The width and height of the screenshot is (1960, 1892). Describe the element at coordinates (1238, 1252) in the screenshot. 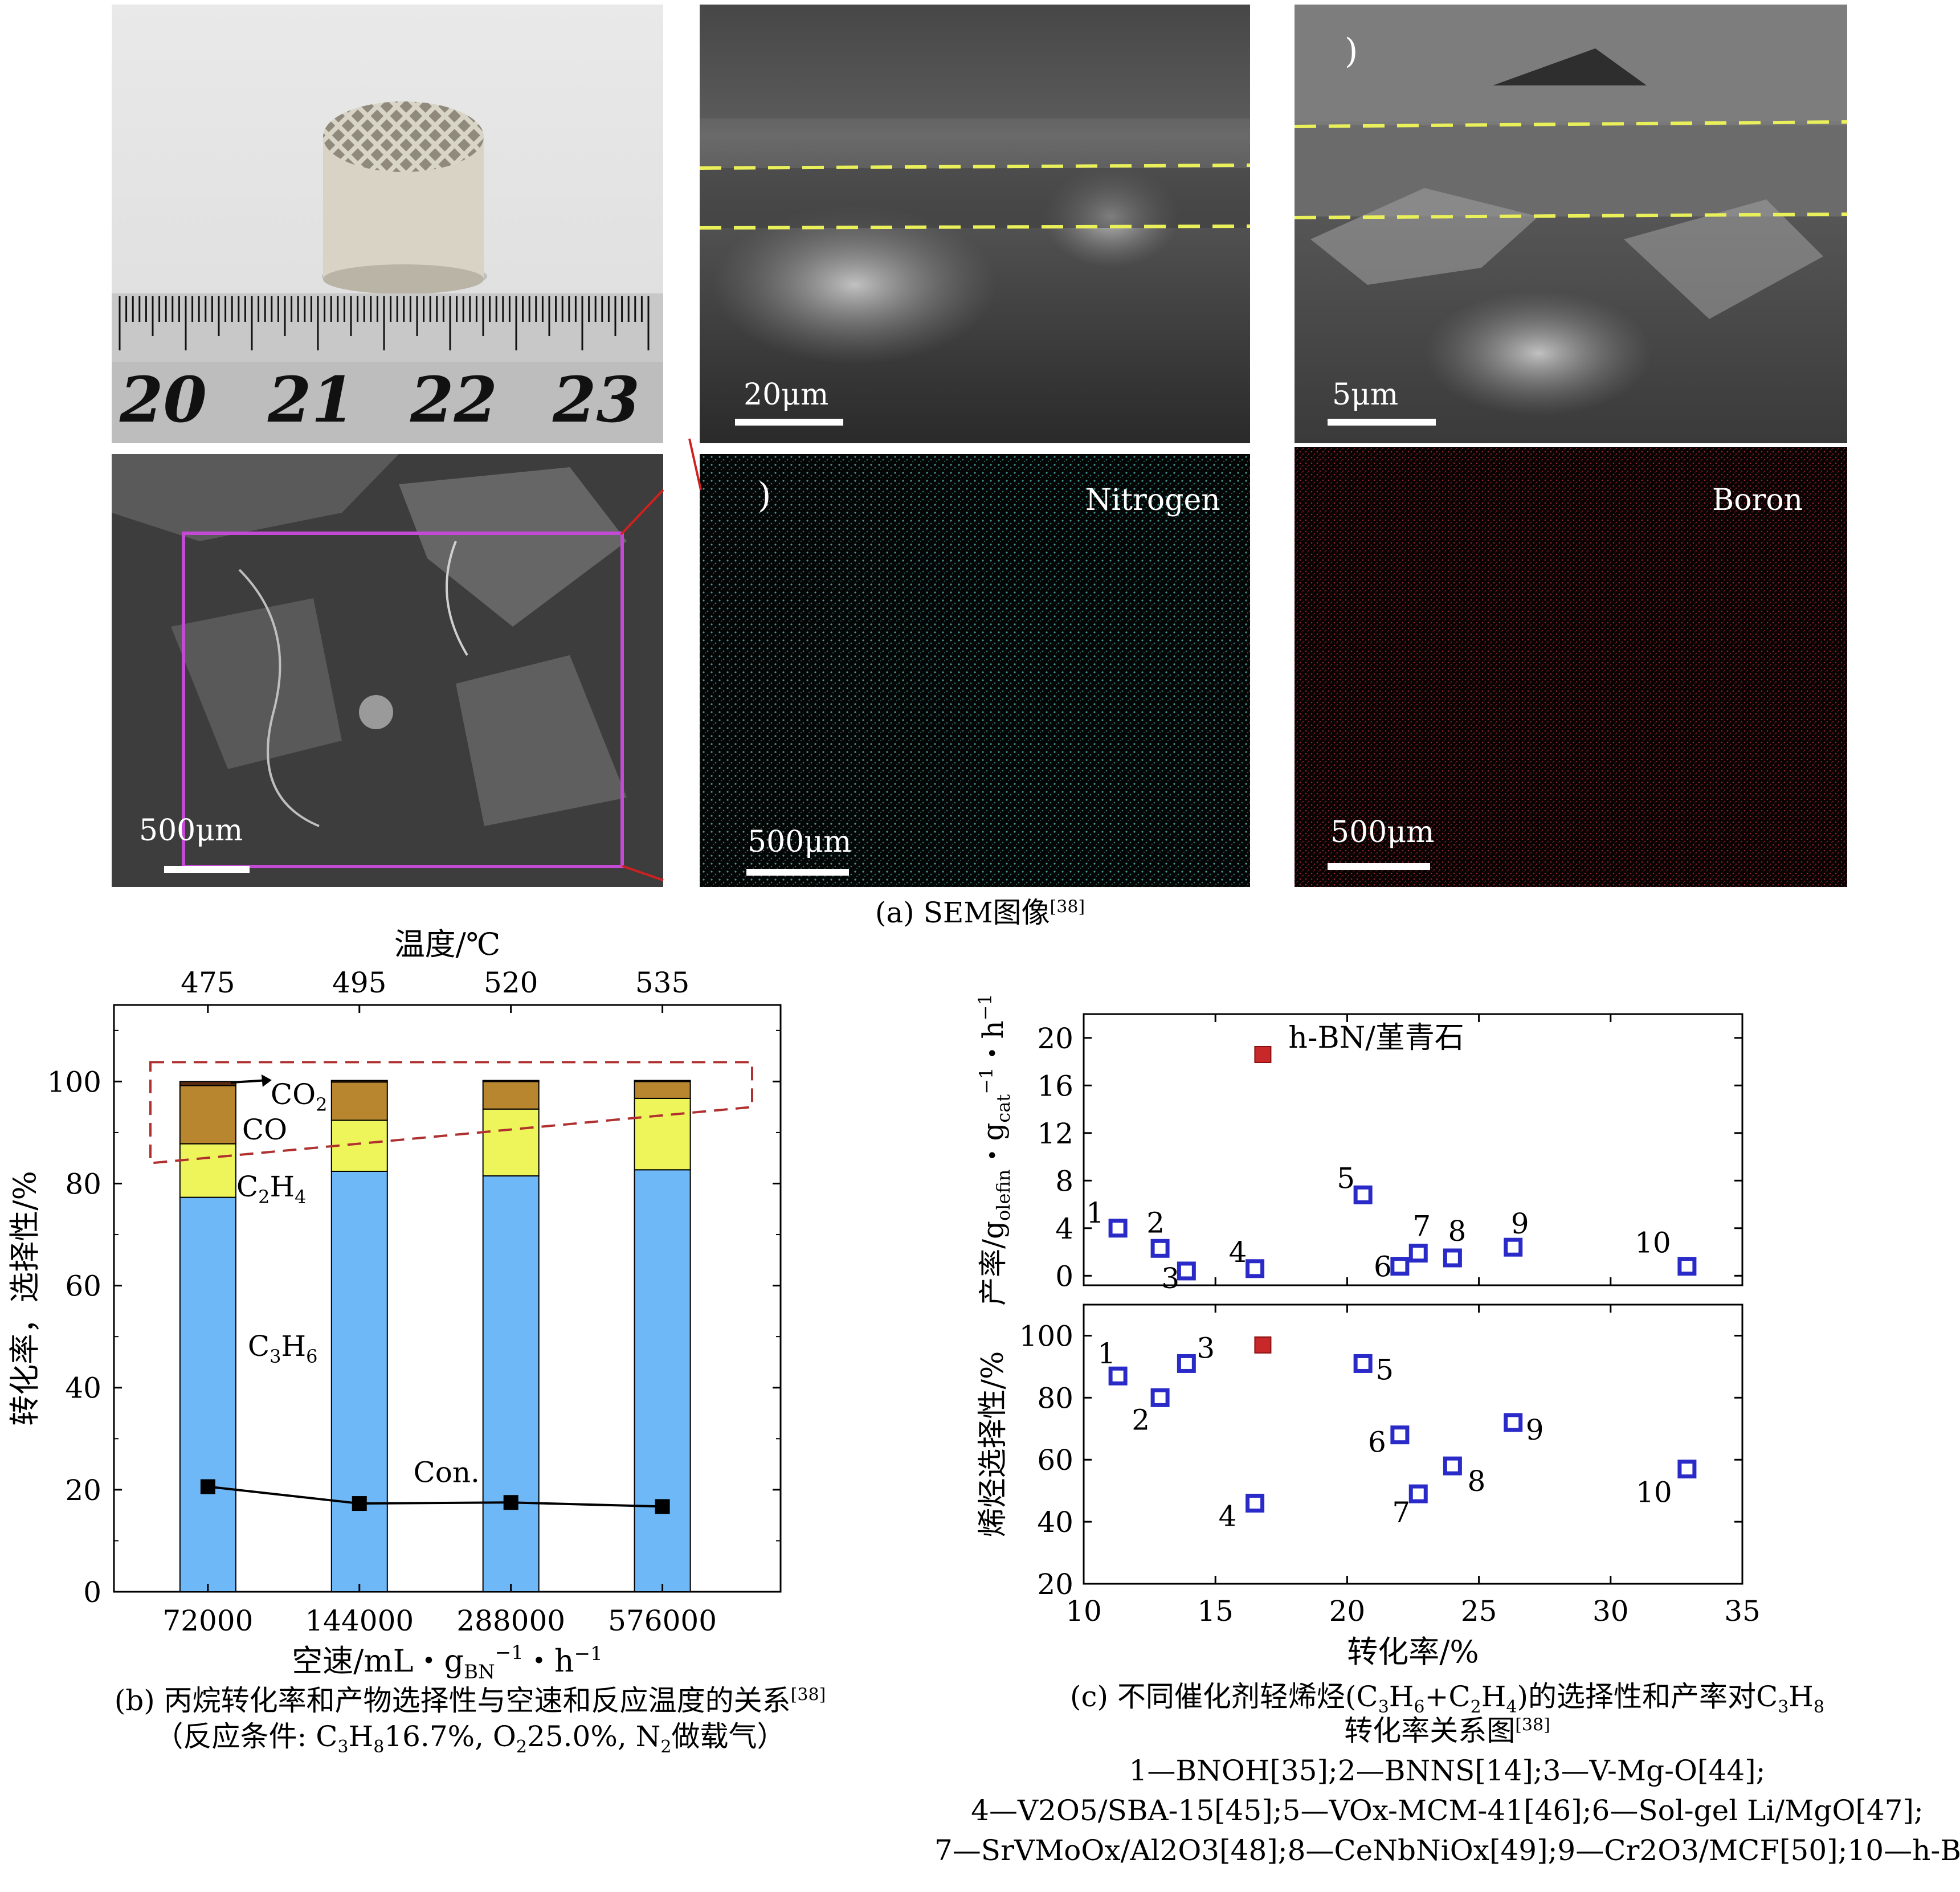

I see `label-yield-4: 4` at that location.